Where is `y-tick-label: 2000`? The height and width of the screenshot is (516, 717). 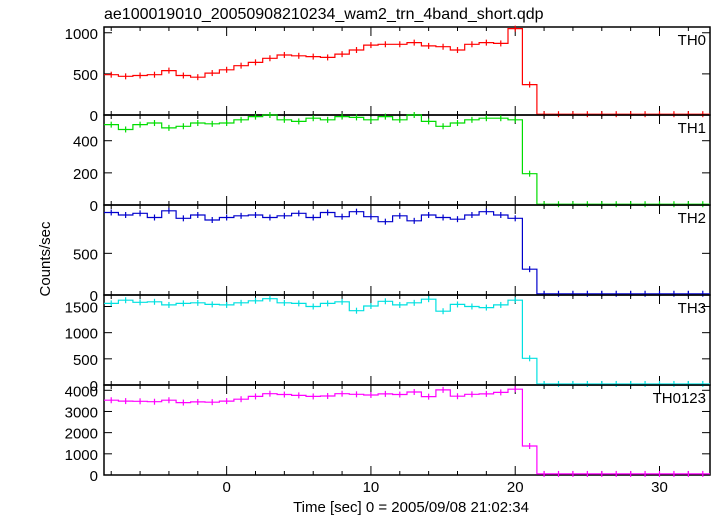 y-tick-label: 2000 is located at coordinates (81, 434).